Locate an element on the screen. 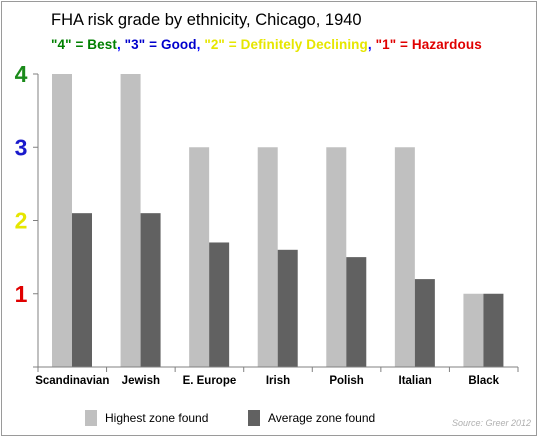 The image size is (538, 437). legend-item-highest: Highest zone found is located at coordinates (146, 418).